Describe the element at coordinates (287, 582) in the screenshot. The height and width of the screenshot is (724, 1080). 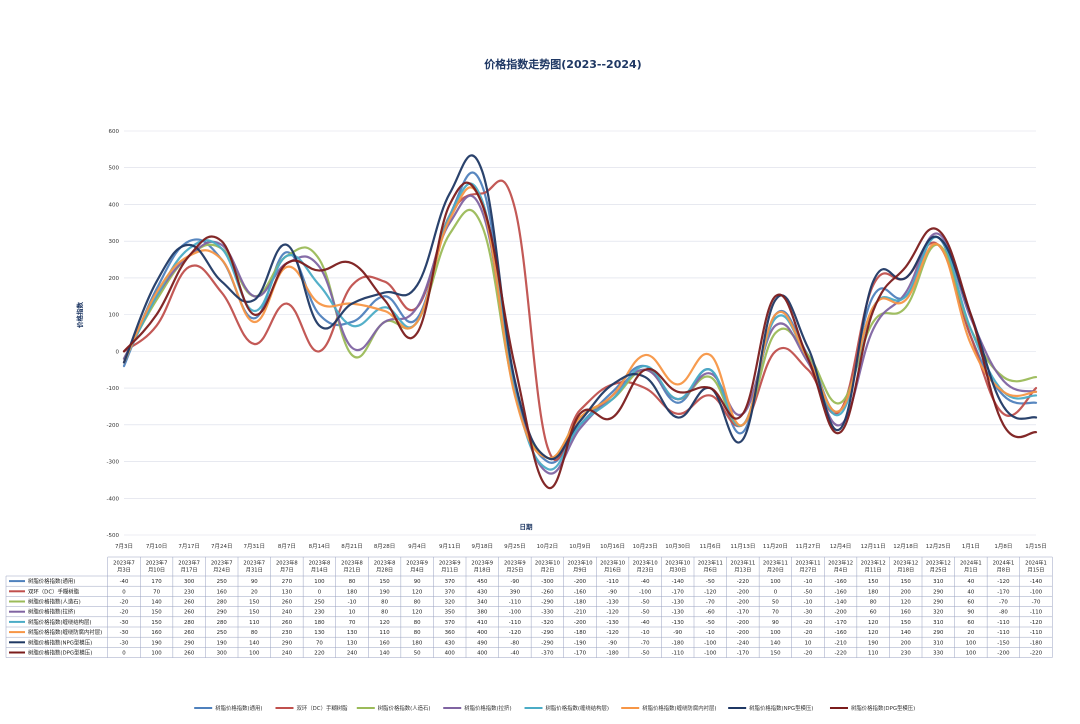
I see `table-cell: 270` at that location.